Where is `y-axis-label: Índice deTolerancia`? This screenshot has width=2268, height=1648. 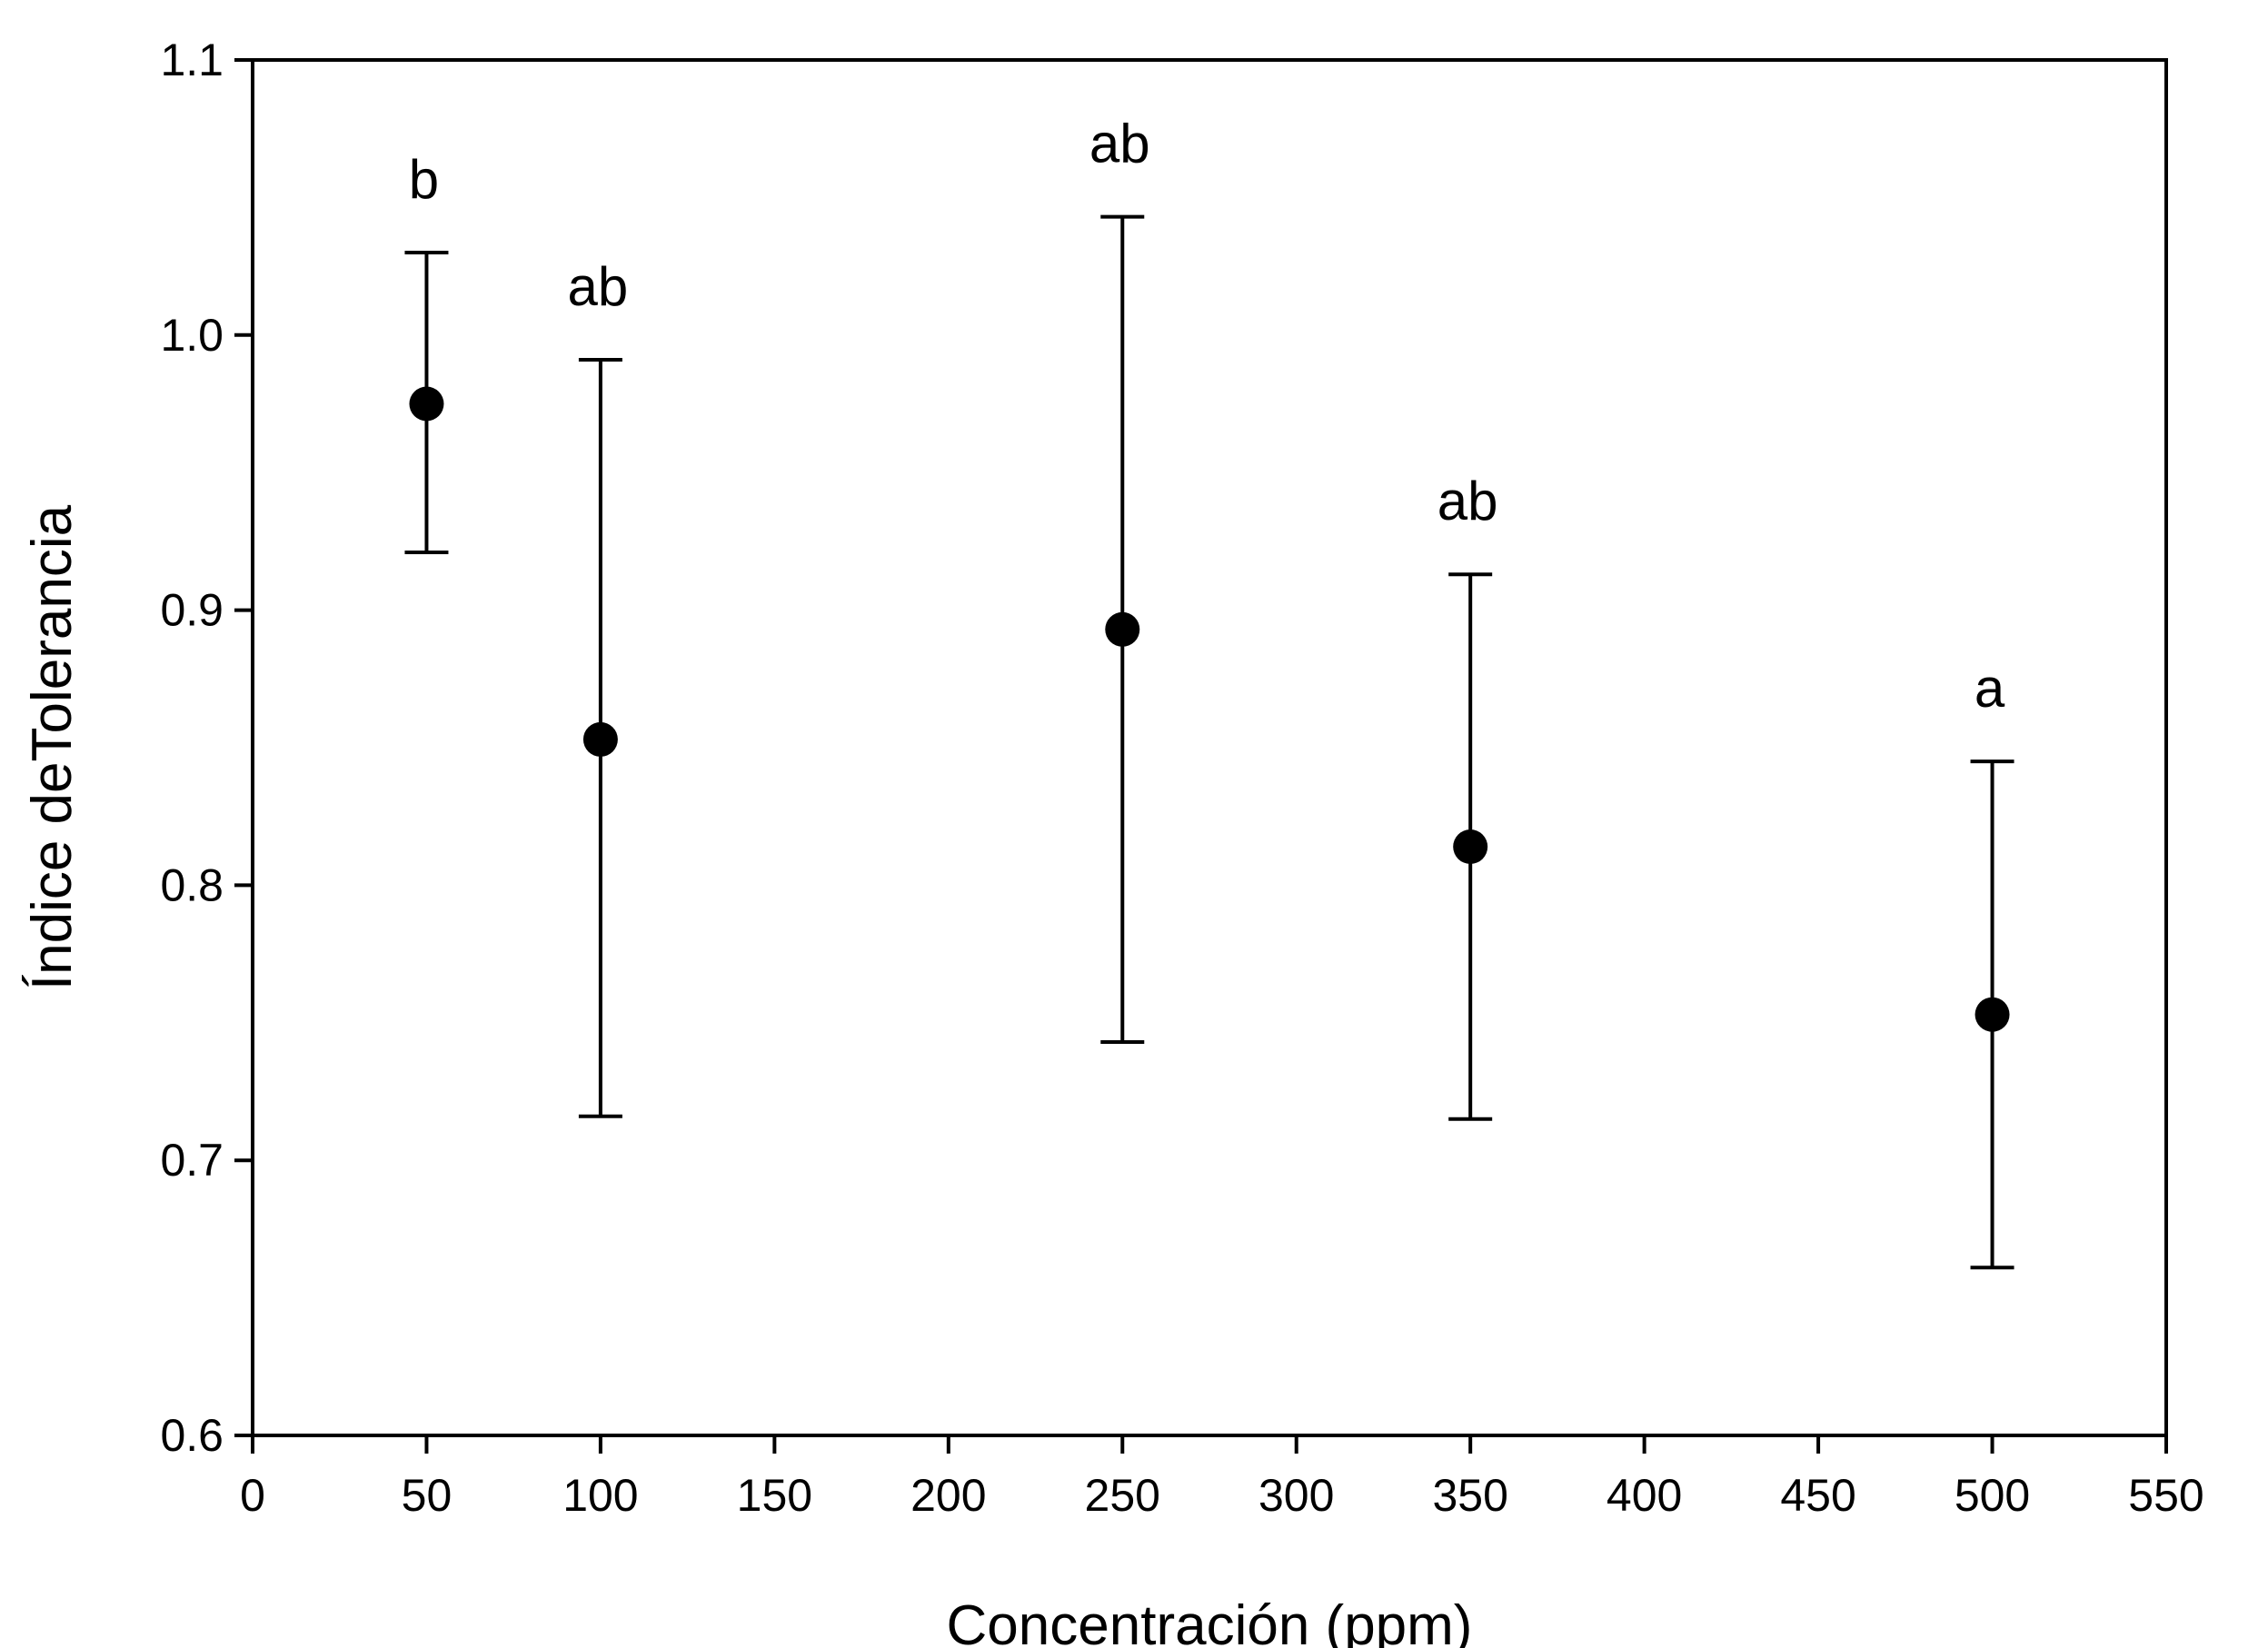 y-axis-label: Índice deTolerancia is located at coordinates (52, 747).